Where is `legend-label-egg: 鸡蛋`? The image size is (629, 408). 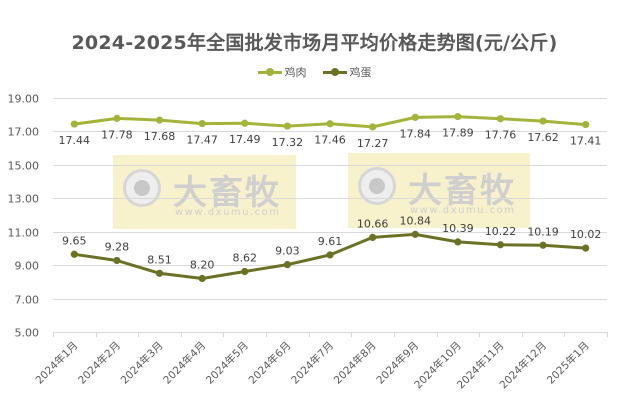
legend-label-egg: 鸡蛋 is located at coordinates (360, 72).